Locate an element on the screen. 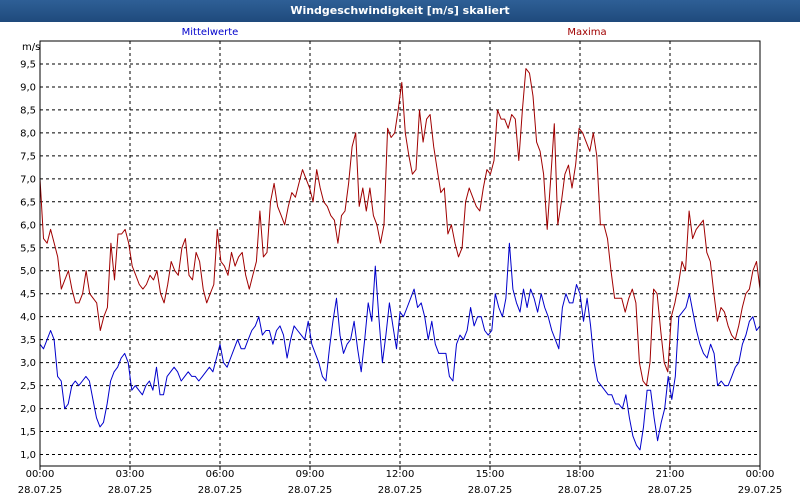  series-label-mittelwerte: Mittelwerte is located at coordinates (210, 32).